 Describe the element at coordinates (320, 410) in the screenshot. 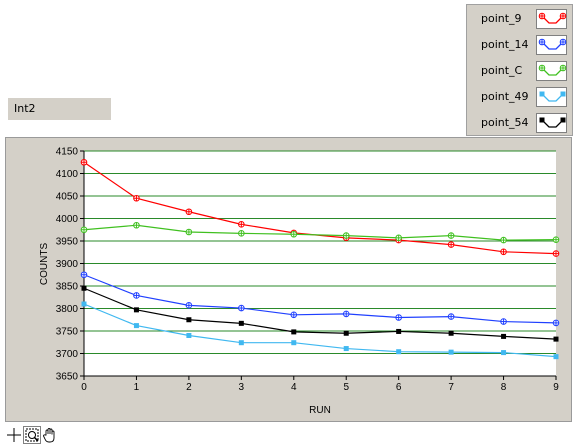

I see `x-axis-label: RUN` at that location.